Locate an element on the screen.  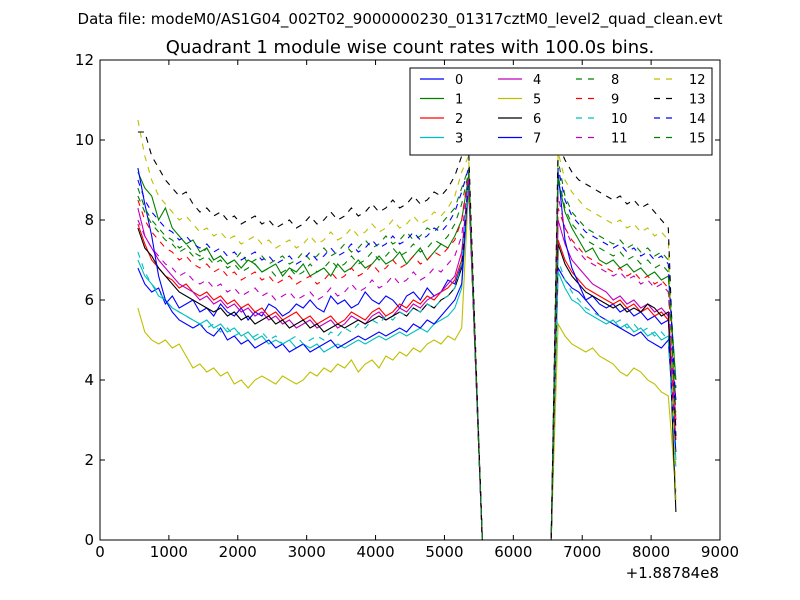
legend-label-3: 3 is located at coordinates (459, 139).